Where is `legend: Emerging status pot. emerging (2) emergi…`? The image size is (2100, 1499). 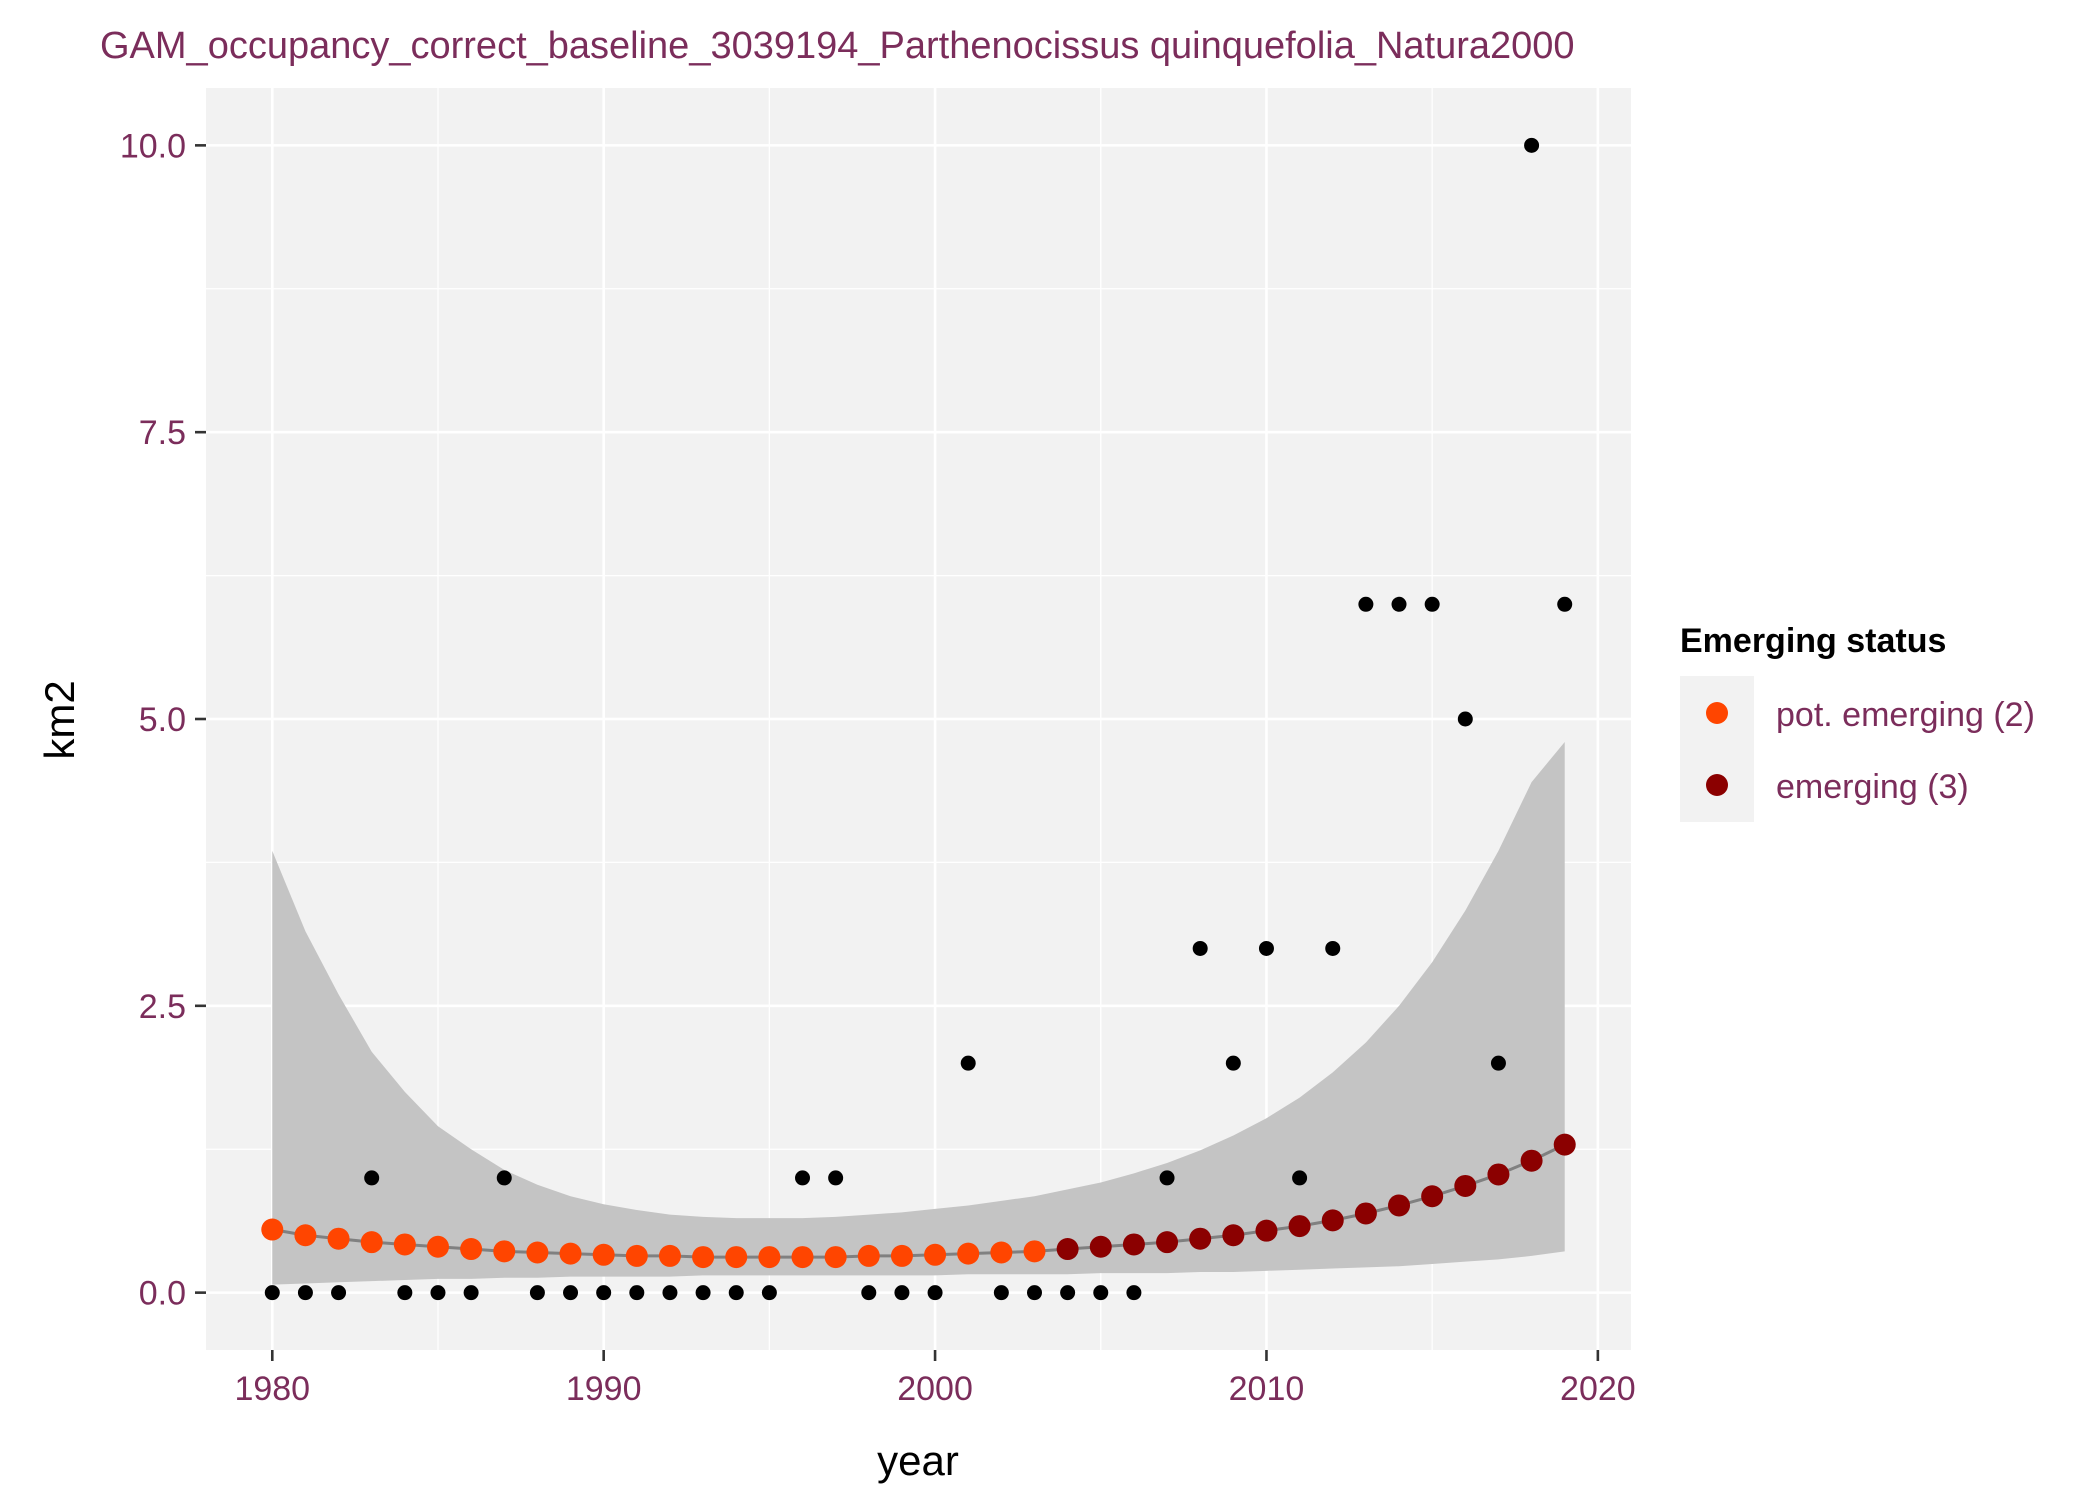
legend: Emerging status pot. emerging (2) emergi… is located at coordinates (1857, 722).